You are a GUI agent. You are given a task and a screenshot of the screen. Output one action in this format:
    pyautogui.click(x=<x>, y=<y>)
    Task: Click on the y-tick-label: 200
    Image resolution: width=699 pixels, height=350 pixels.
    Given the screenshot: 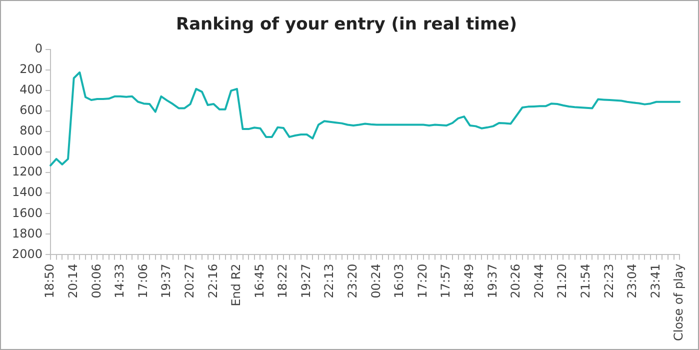 What is the action you would take?
    pyautogui.click(x=31, y=69)
    